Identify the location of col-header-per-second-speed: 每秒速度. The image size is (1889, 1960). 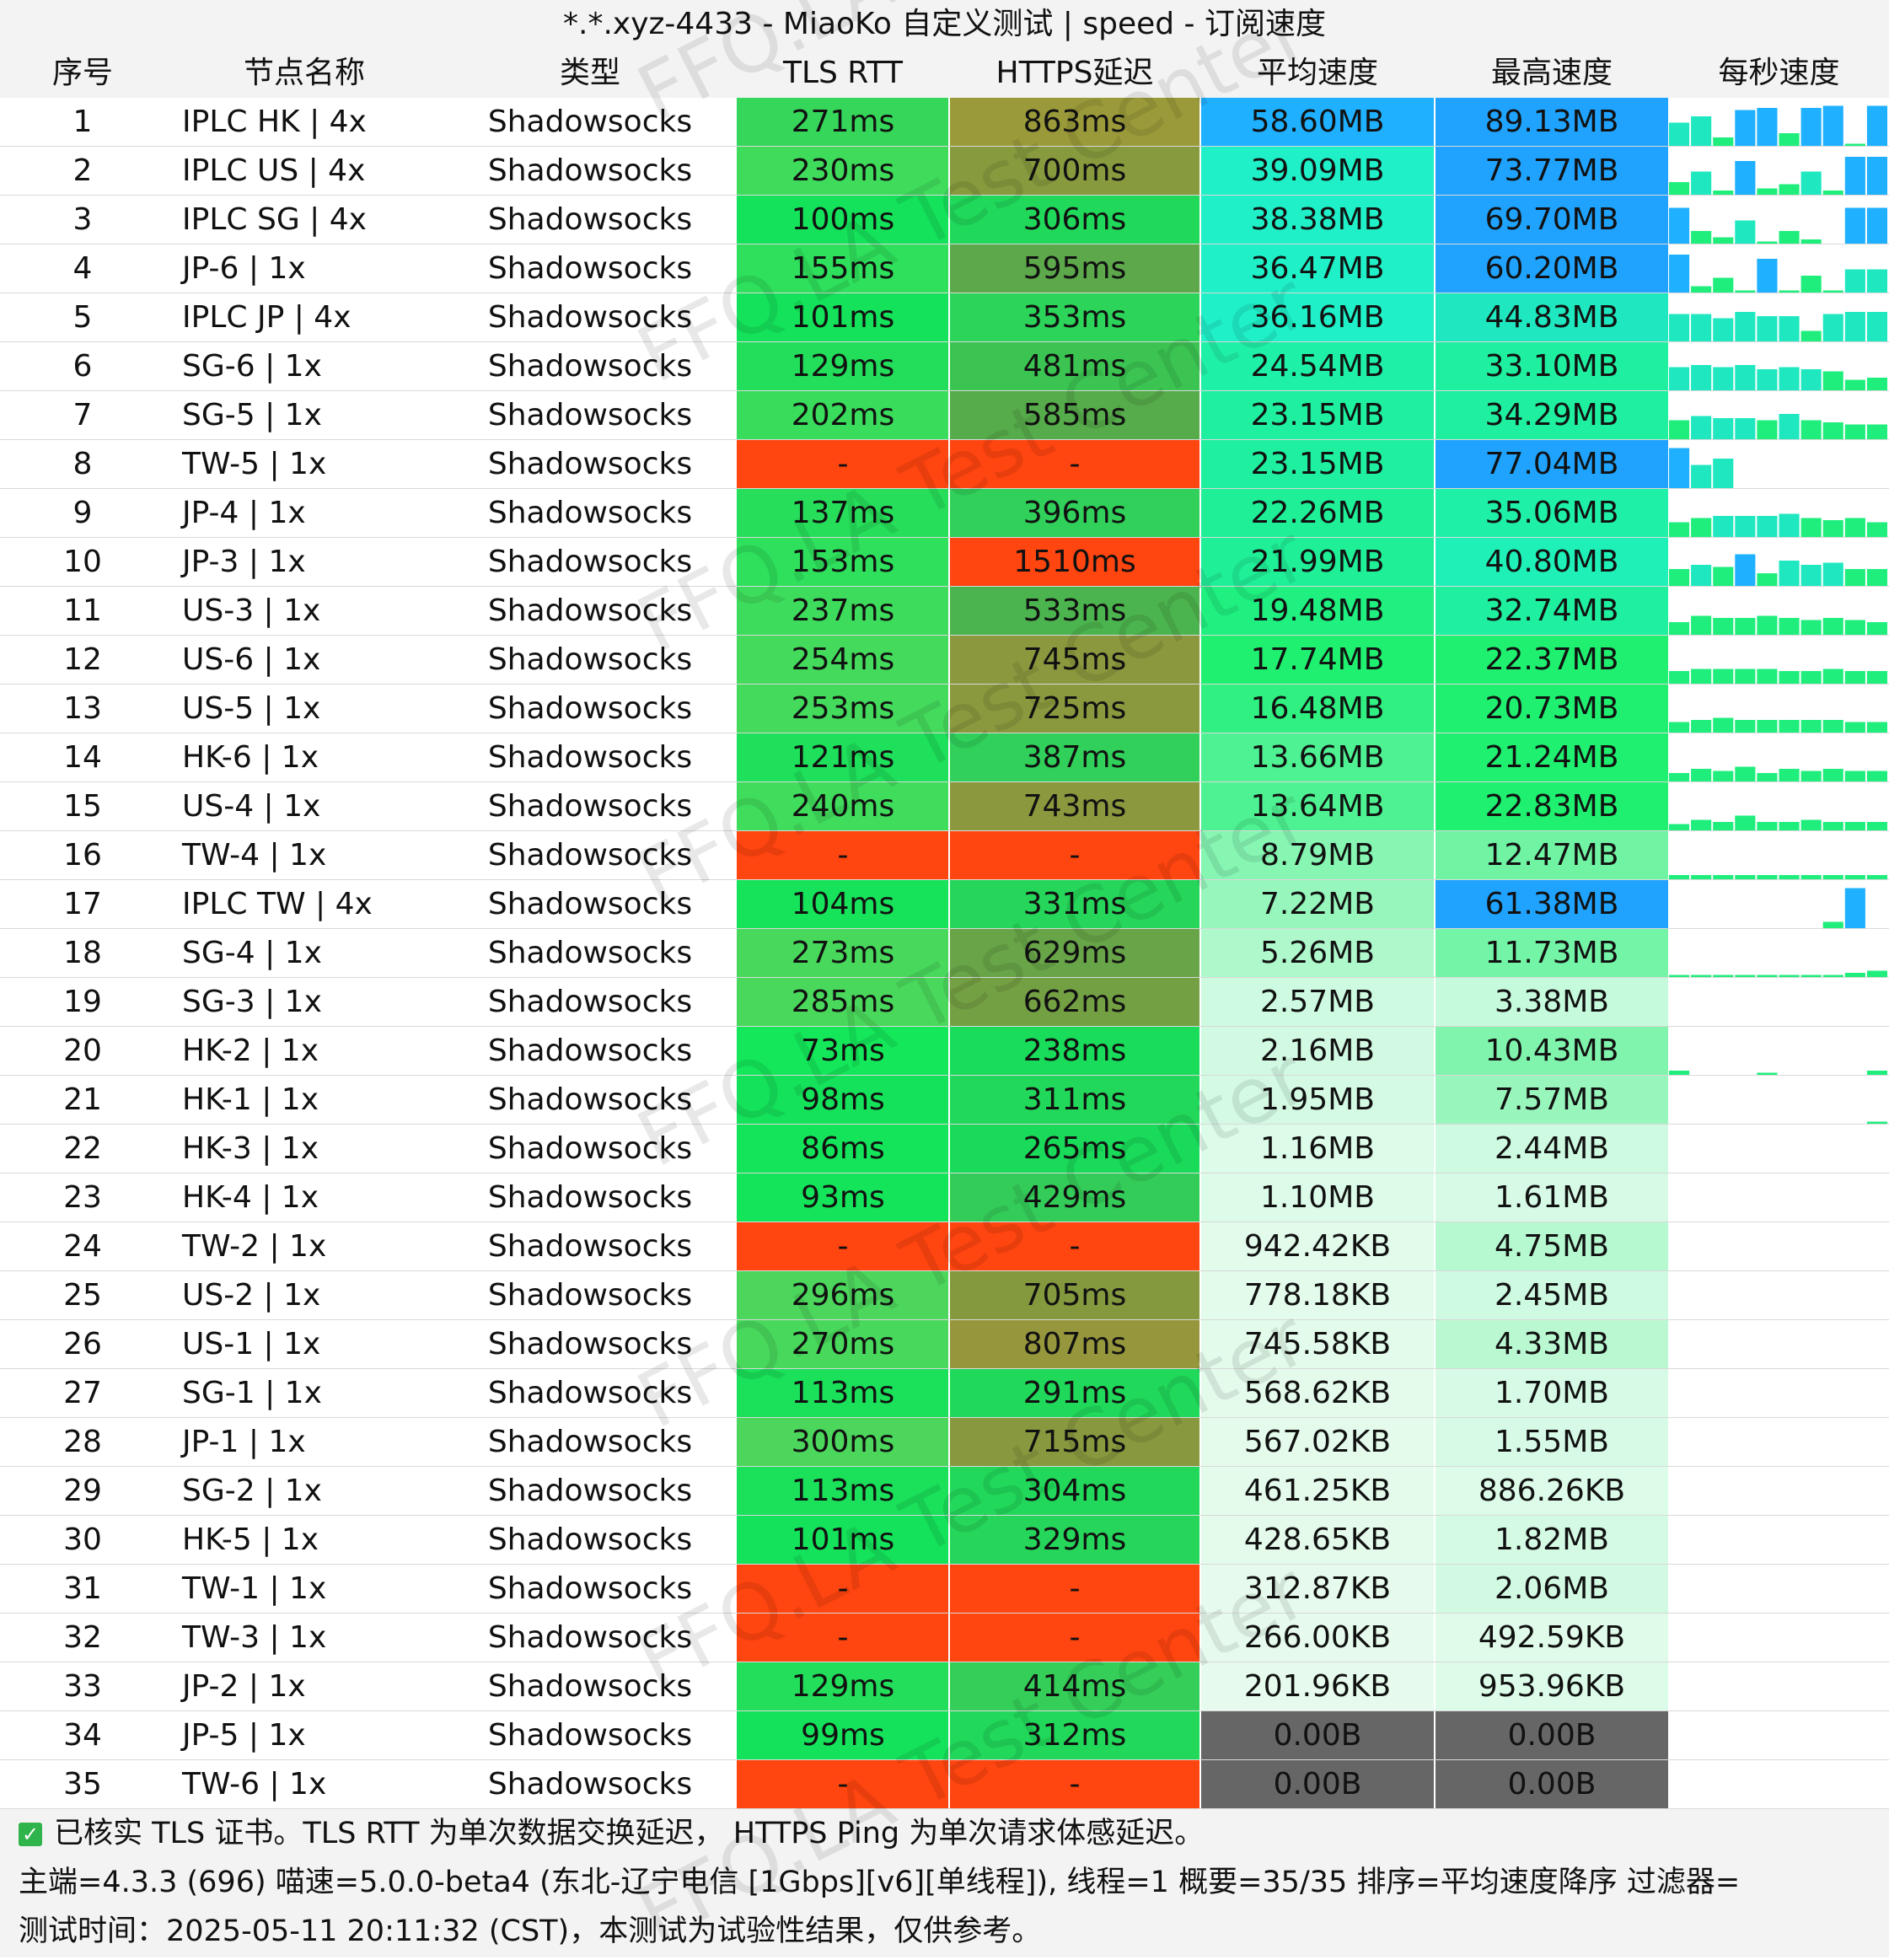
(1779, 73).